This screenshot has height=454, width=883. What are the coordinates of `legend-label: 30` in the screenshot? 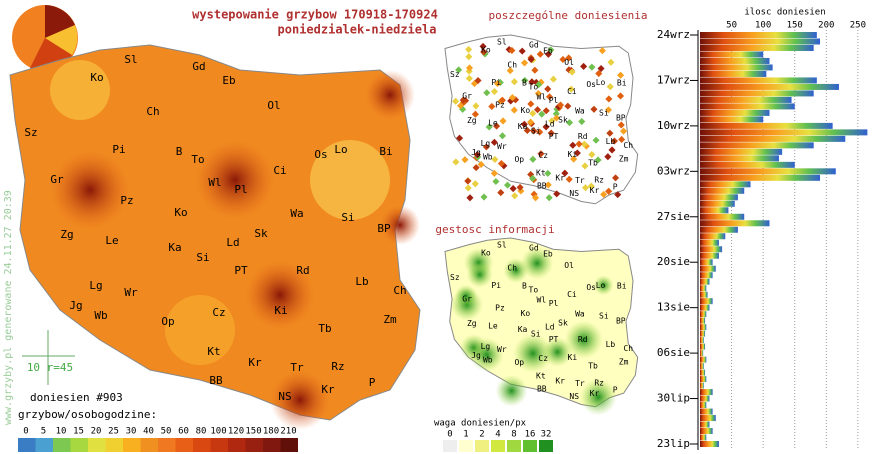 It's located at (131, 432).